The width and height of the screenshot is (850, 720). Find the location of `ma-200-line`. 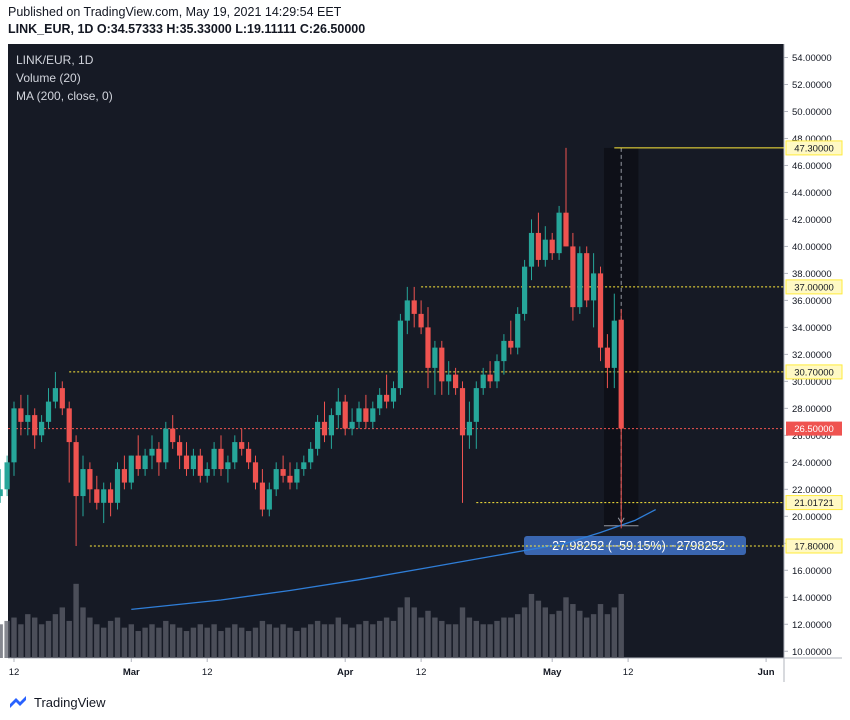

ma-200-line is located at coordinates (394, 560).